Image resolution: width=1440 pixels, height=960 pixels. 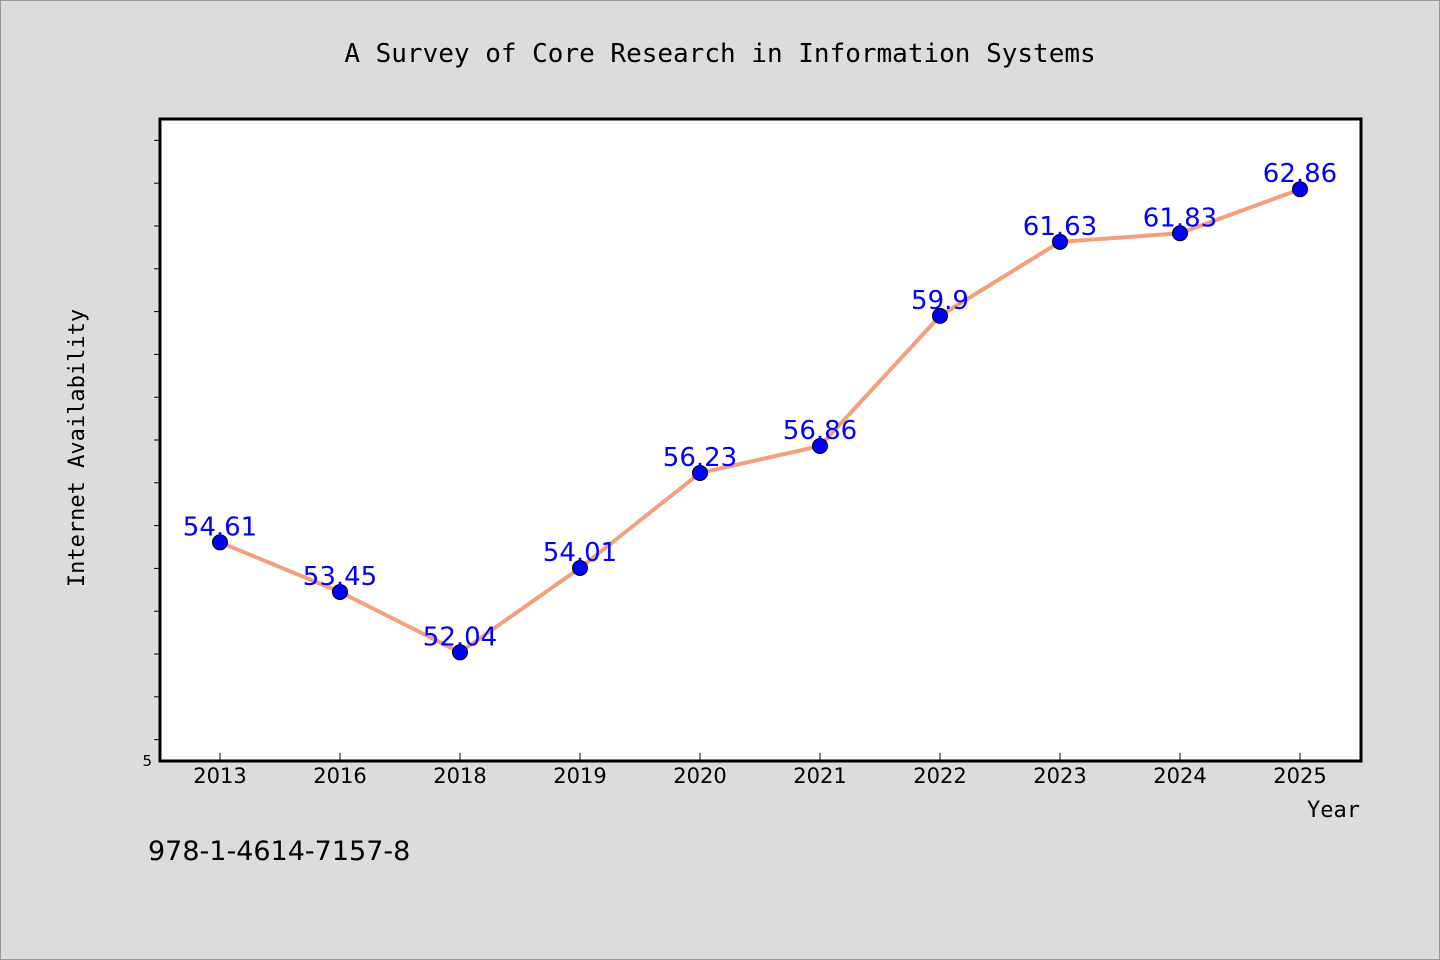 What do you see at coordinates (820, 431) in the screenshot?
I see `data-label: 56.86` at bounding box center [820, 431].